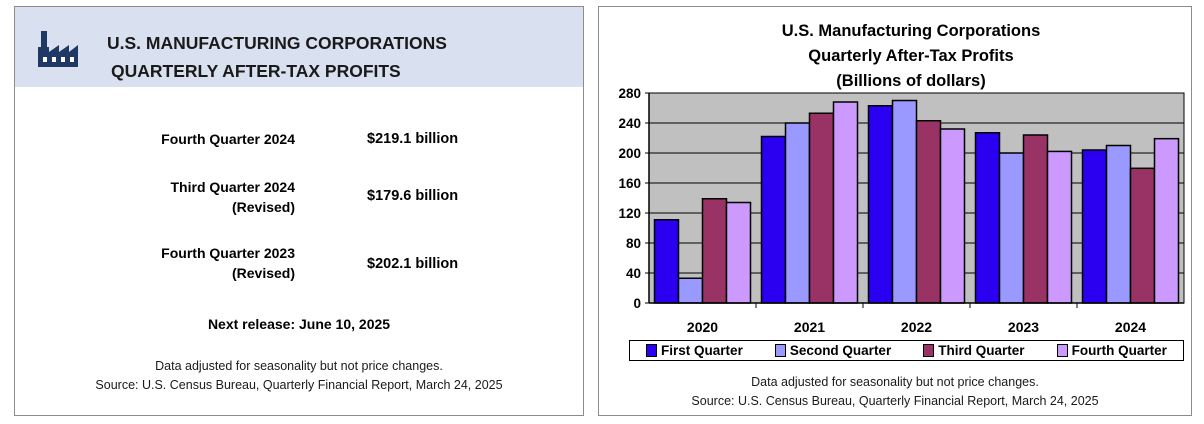 Image resolution: width=1204 pixels, height=424 pixels. Describe the element at coordinates (702, 350) in the screenshot. I see `legend-label-q1: First Quarter` at that location.